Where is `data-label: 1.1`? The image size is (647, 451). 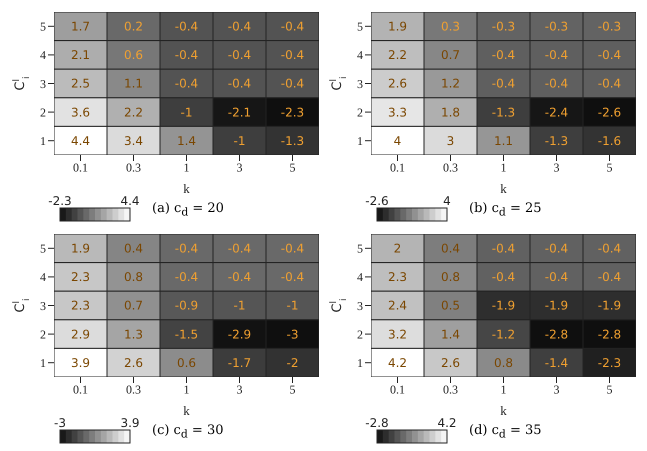 data-label: 1.1 is located at coordinates (504, 141).